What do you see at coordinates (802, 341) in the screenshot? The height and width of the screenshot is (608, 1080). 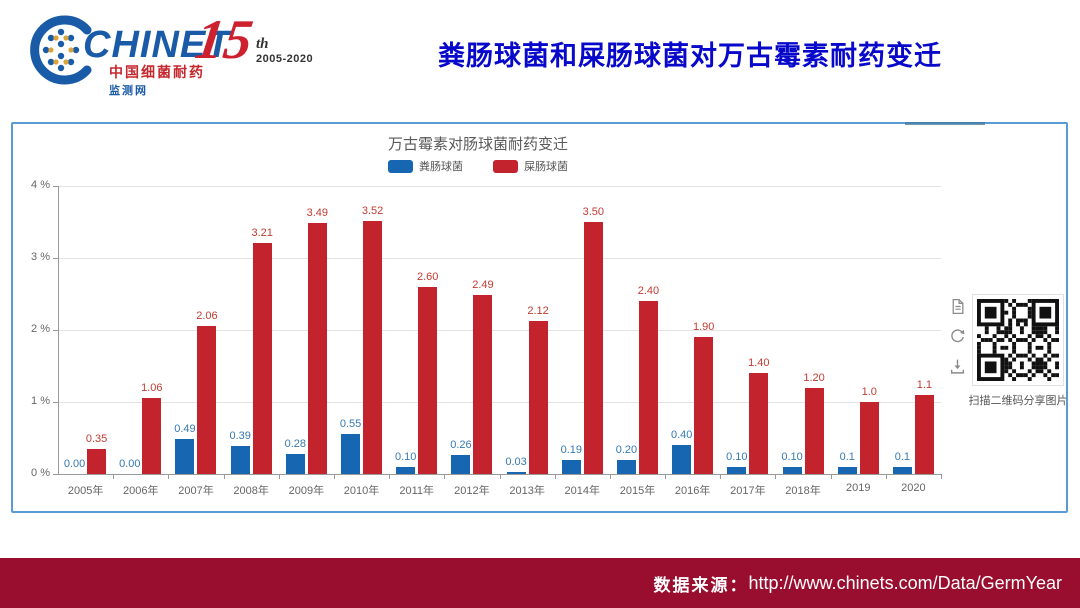 I see `year-group-2018年: 0.10 1.20 2018年` at bounding box center [802, 341].